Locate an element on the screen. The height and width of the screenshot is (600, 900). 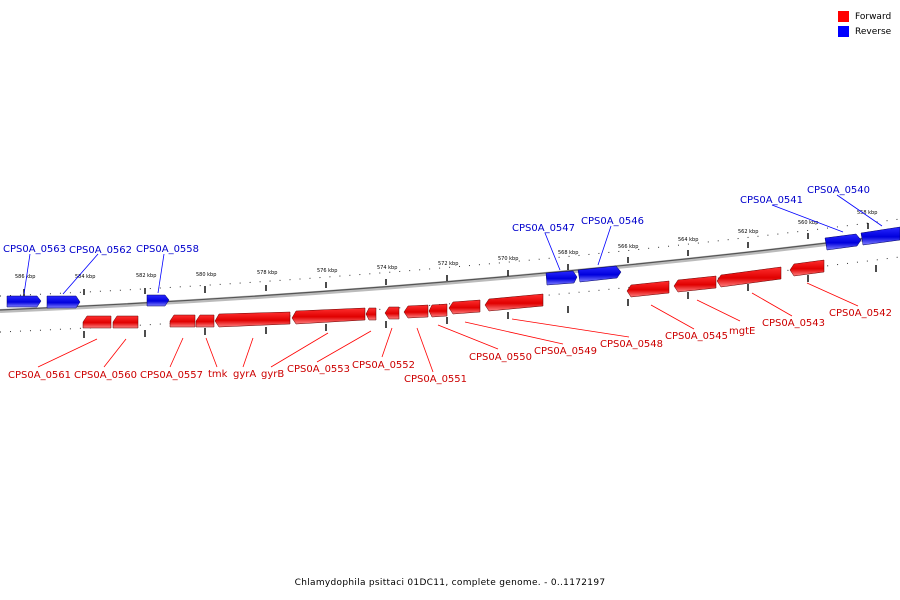
legend: Forward Reverse is located at coordinates (864, 24).